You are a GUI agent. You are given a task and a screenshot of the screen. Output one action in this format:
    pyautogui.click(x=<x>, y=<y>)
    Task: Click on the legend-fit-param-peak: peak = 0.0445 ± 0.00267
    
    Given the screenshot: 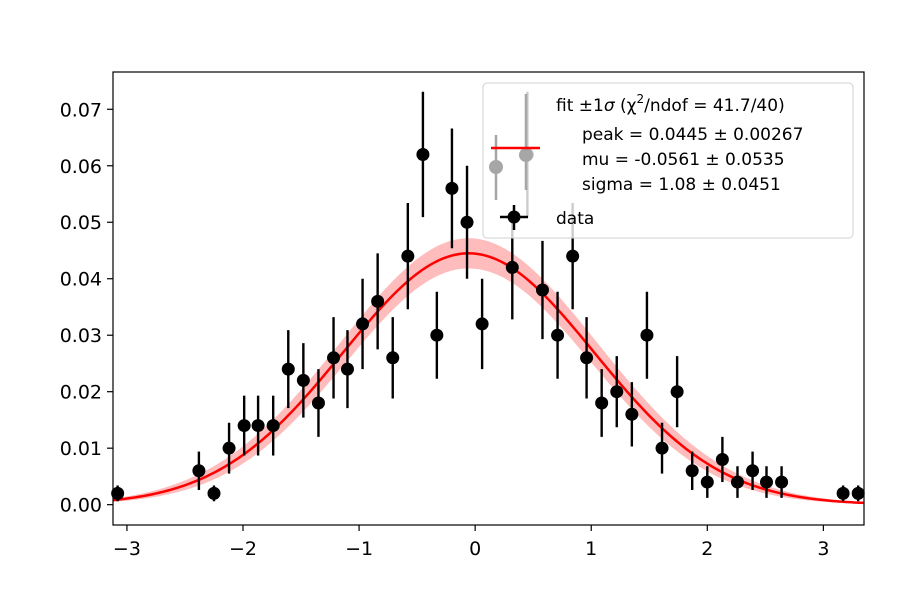 What is the action you would take?
    pyautogui.click(x=692, y=135)
    